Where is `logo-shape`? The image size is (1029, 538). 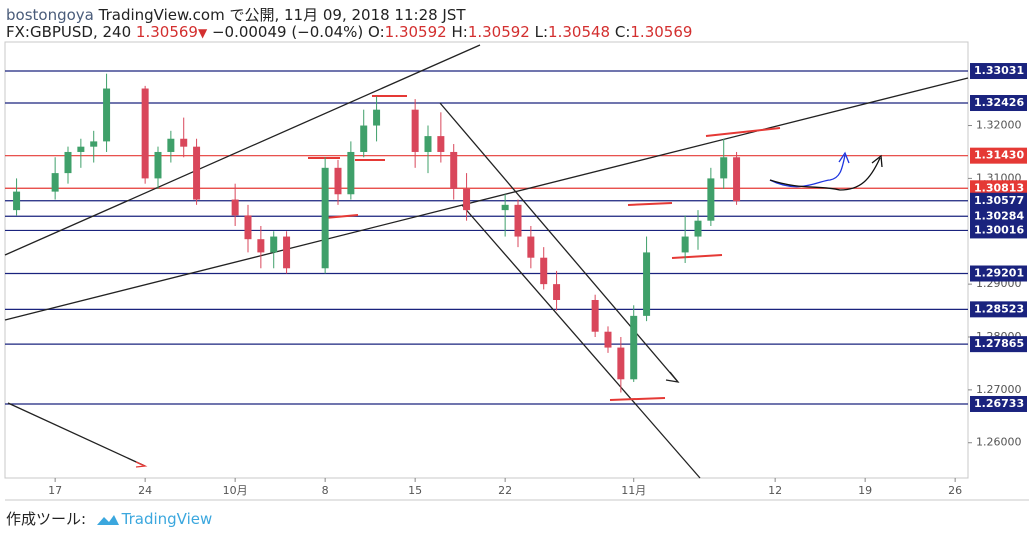 logo-shape is located at coordinates (107, 520).